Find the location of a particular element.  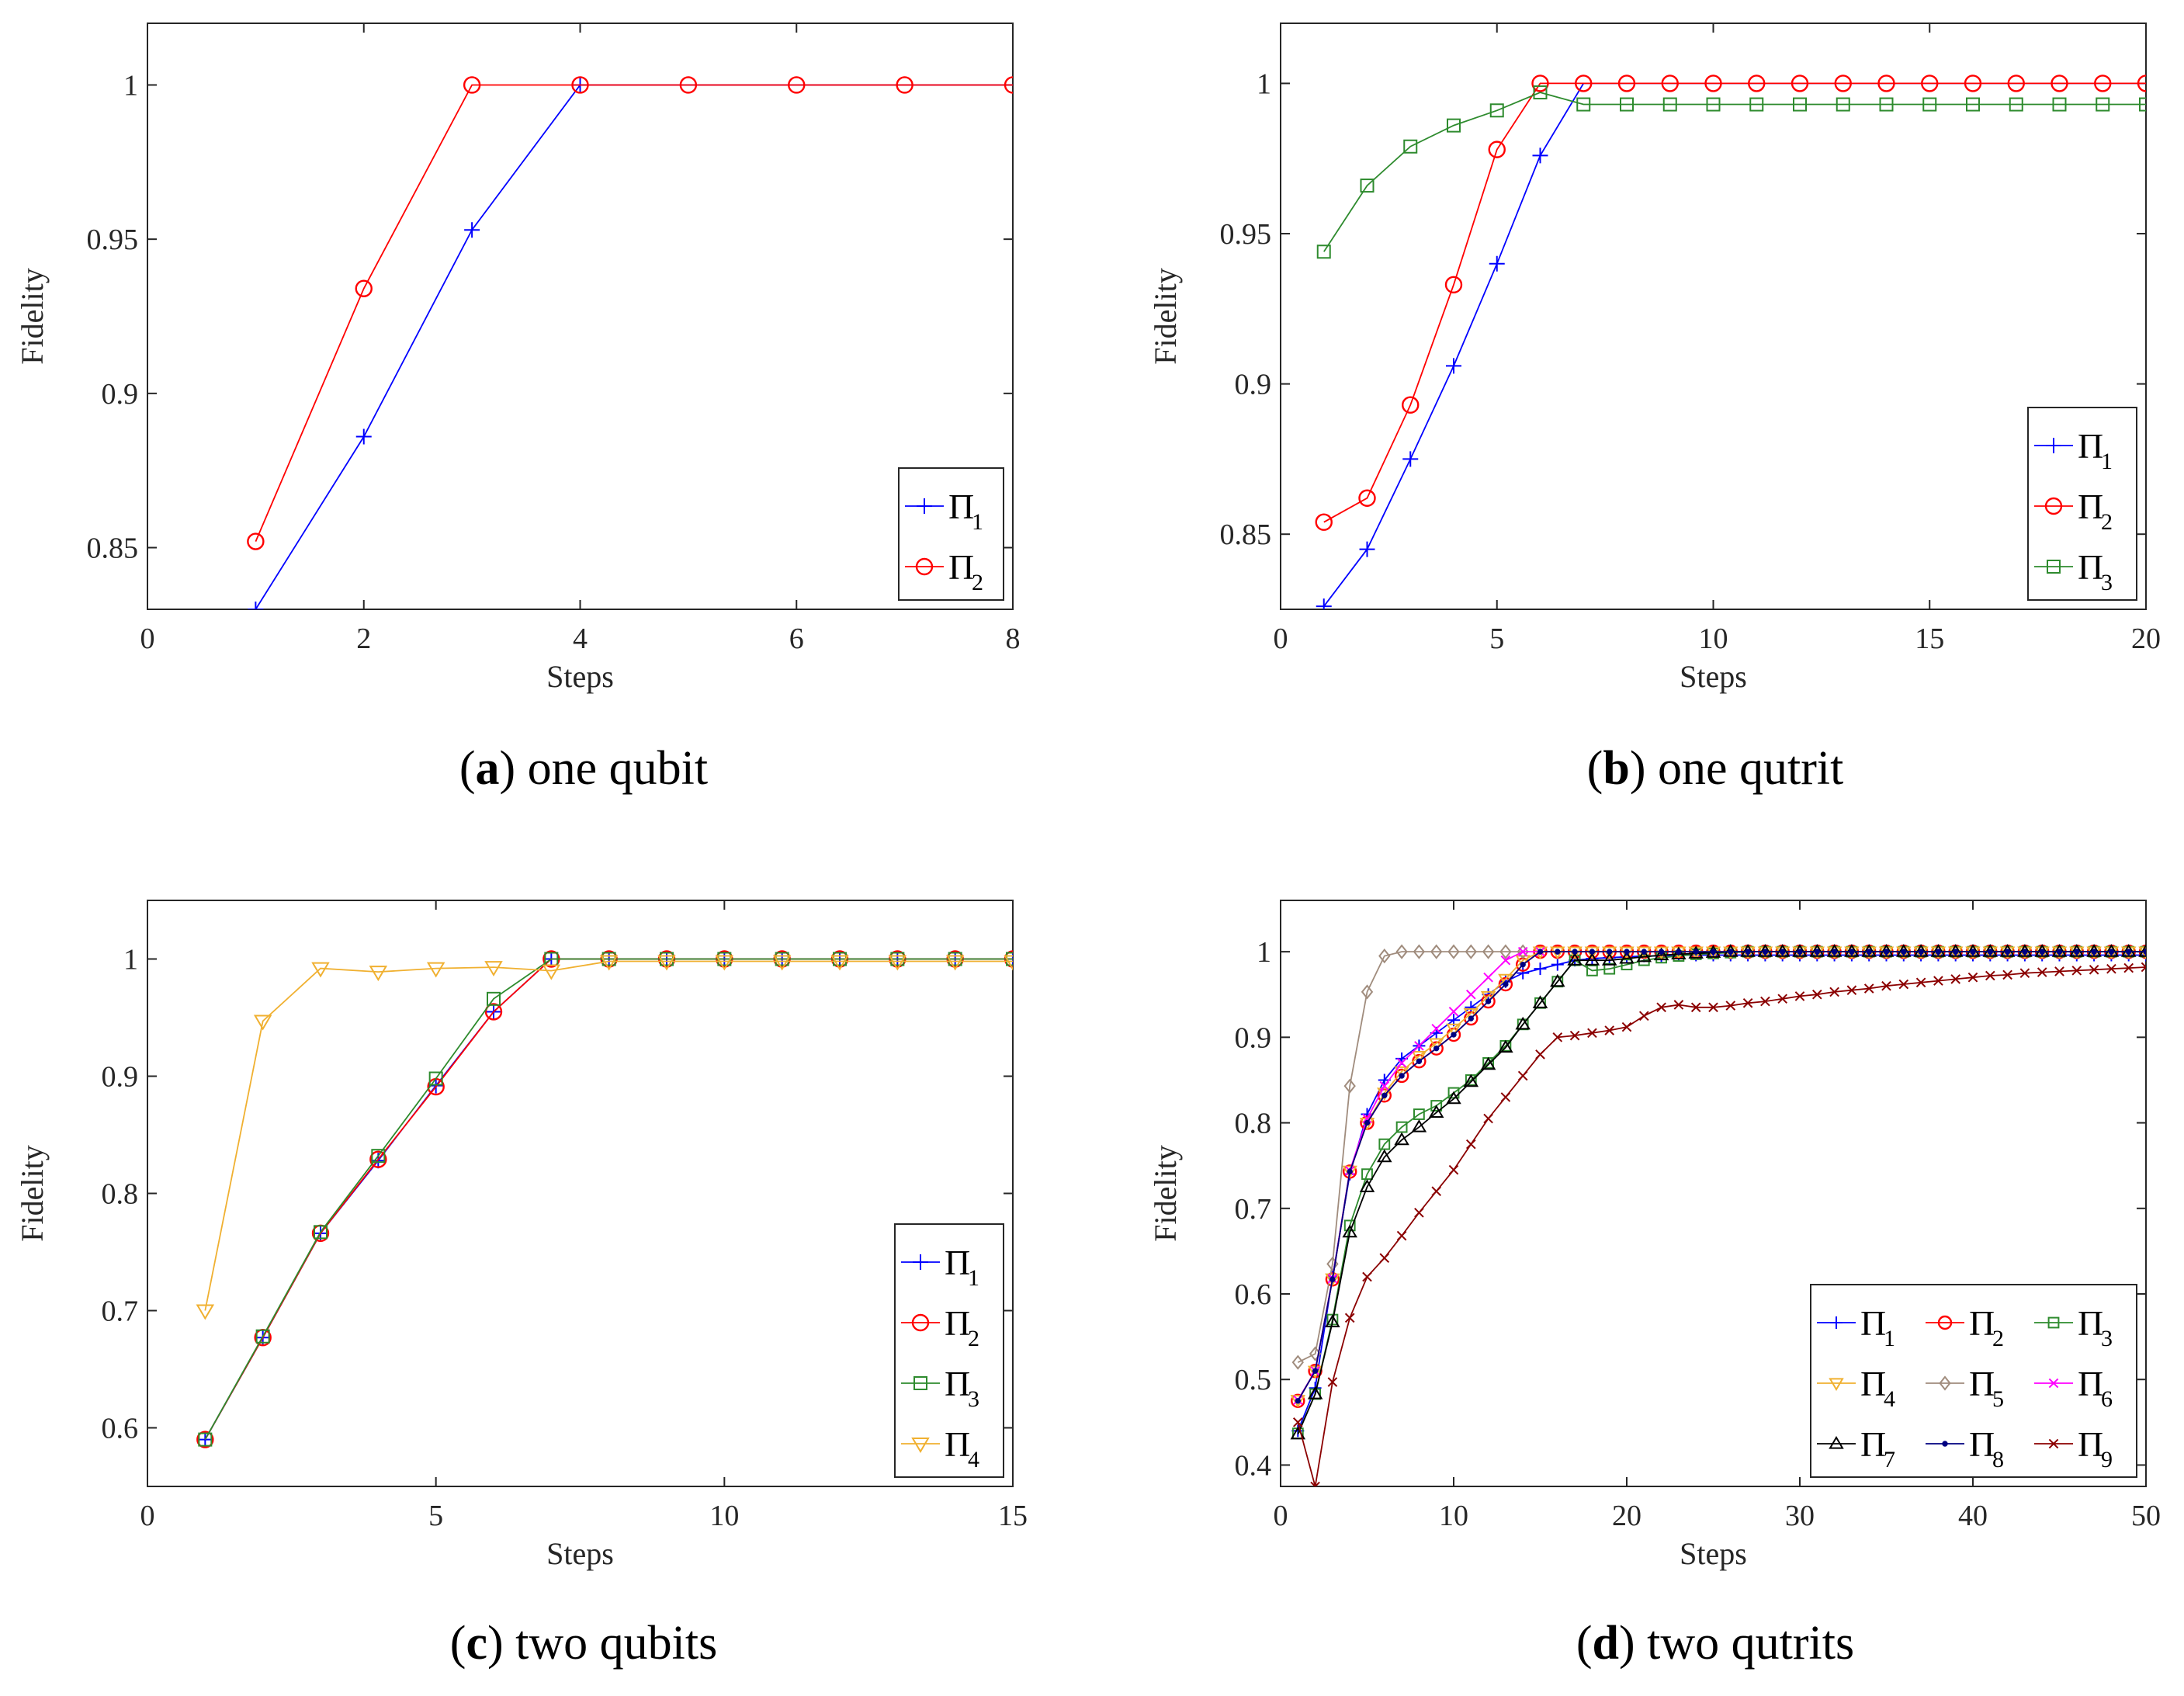

caption-text-c: two qubits is located at coordinates (617, 1643).